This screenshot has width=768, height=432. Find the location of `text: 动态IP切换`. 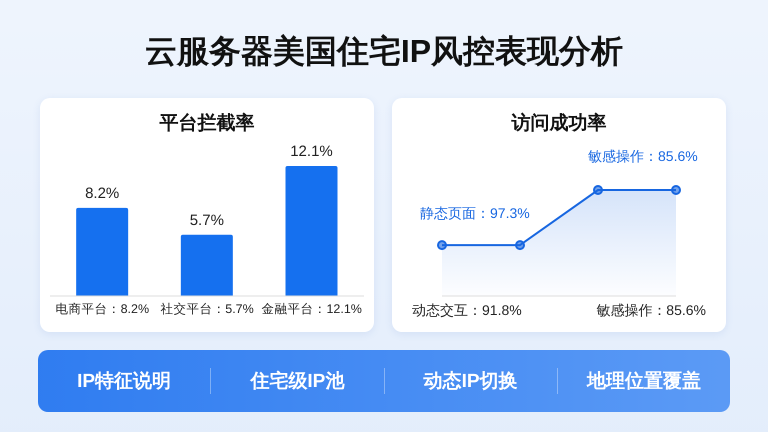

text: 动态IP切换 is located at coordinates (470, 381).